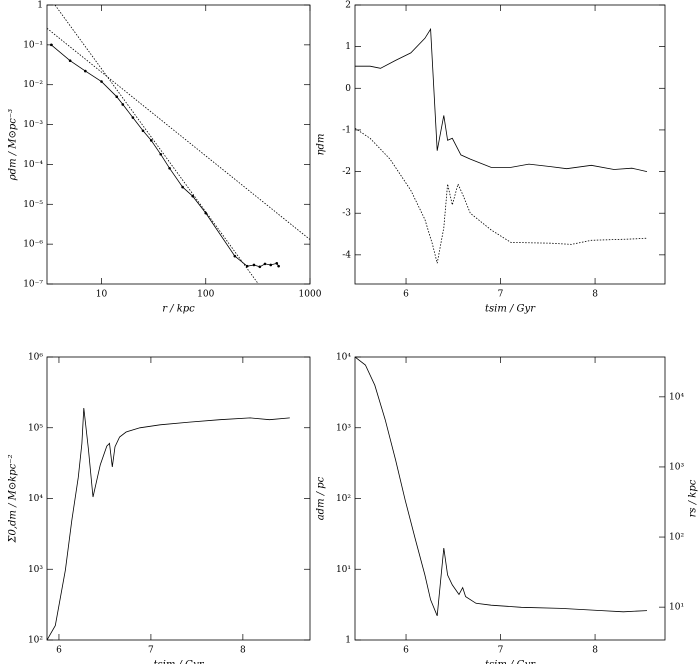  I want to click on x-axis-label: r / kpc, so click(178, 309).